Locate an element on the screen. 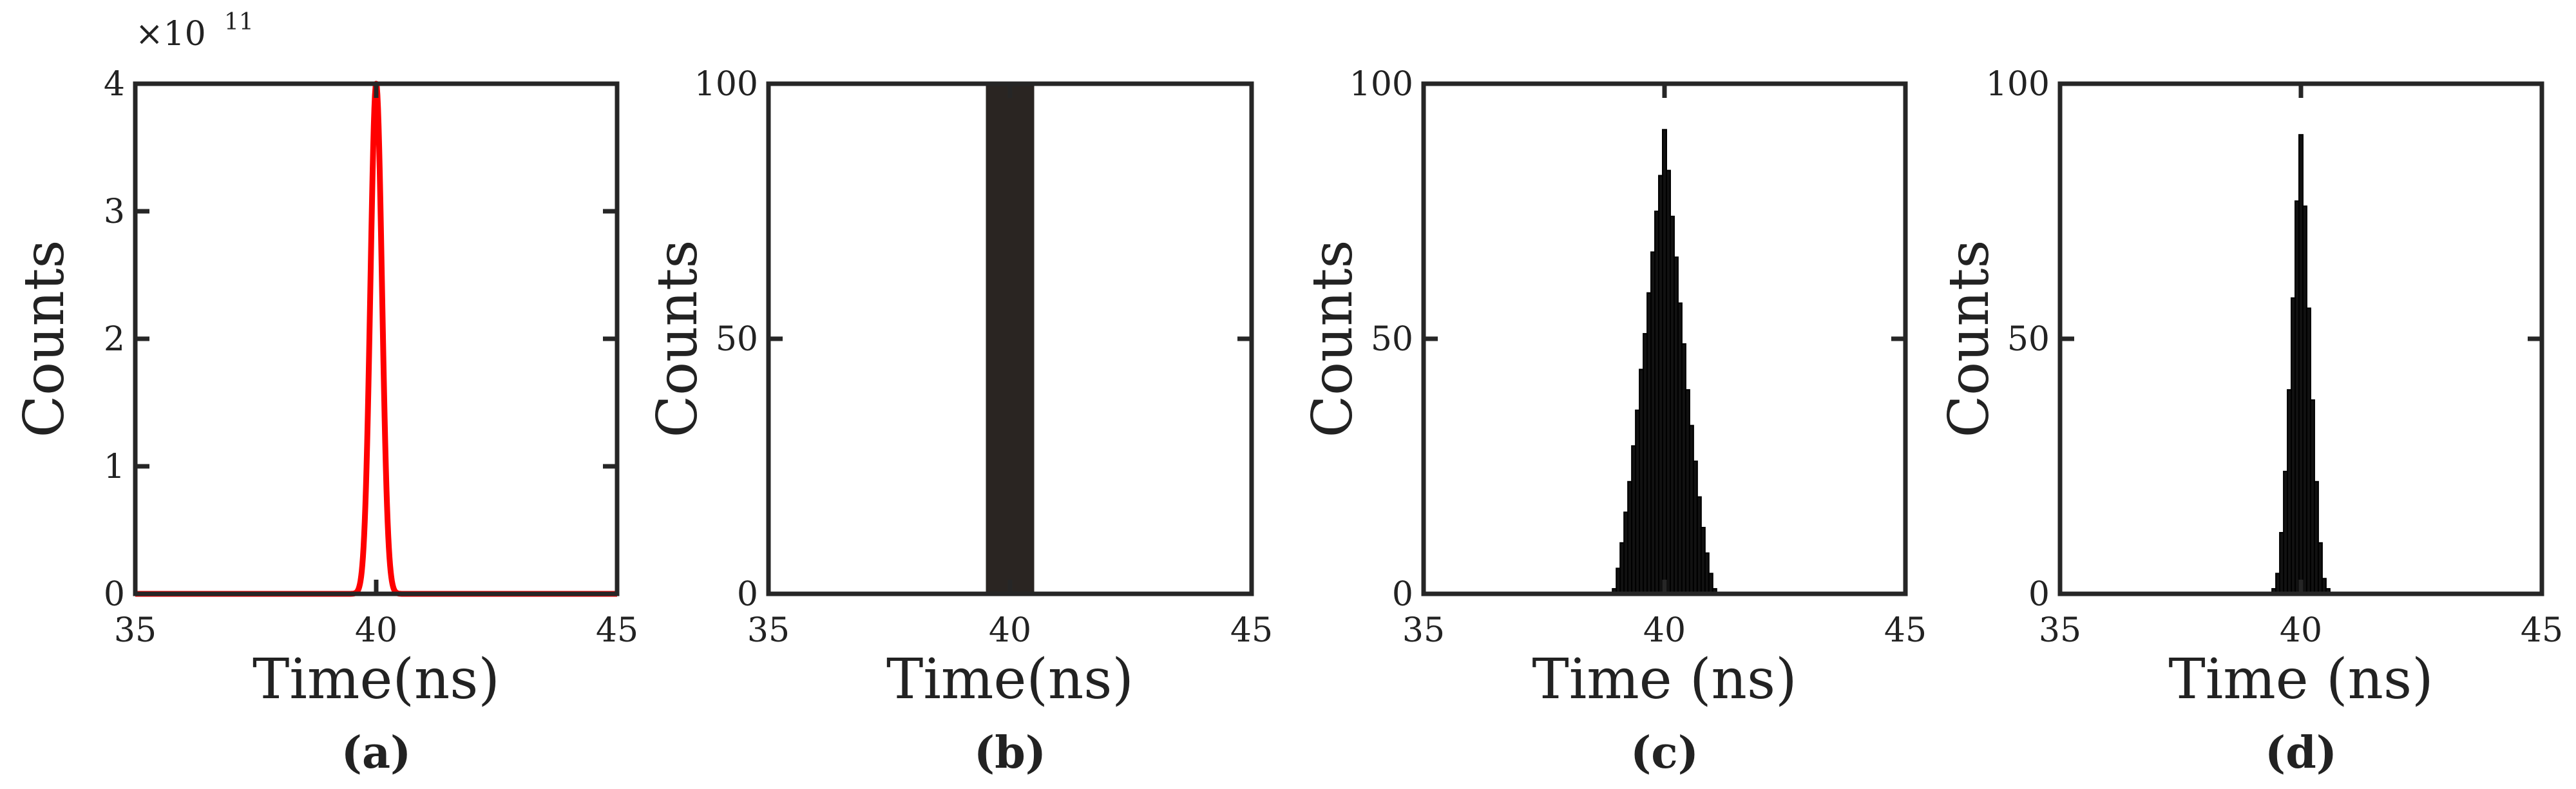 This screenshot has height=789, width=2576. series-line is located at coordinates (377, 339).